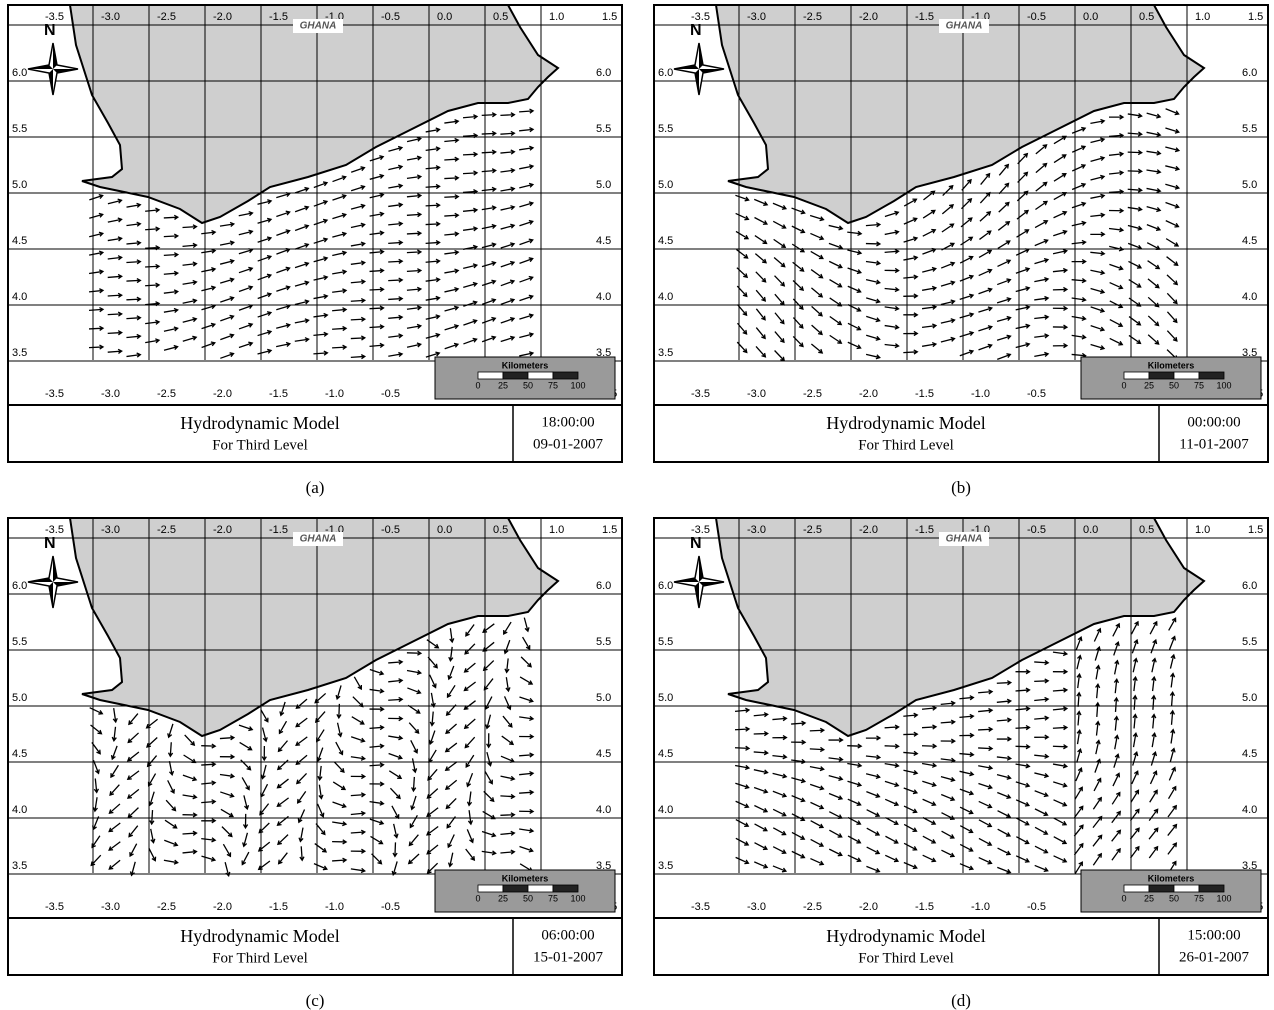 This screenshot has height=1010, width=1274. Describe the element at coordinates (699, 582) in the screenshot. I see `compass` at that location.